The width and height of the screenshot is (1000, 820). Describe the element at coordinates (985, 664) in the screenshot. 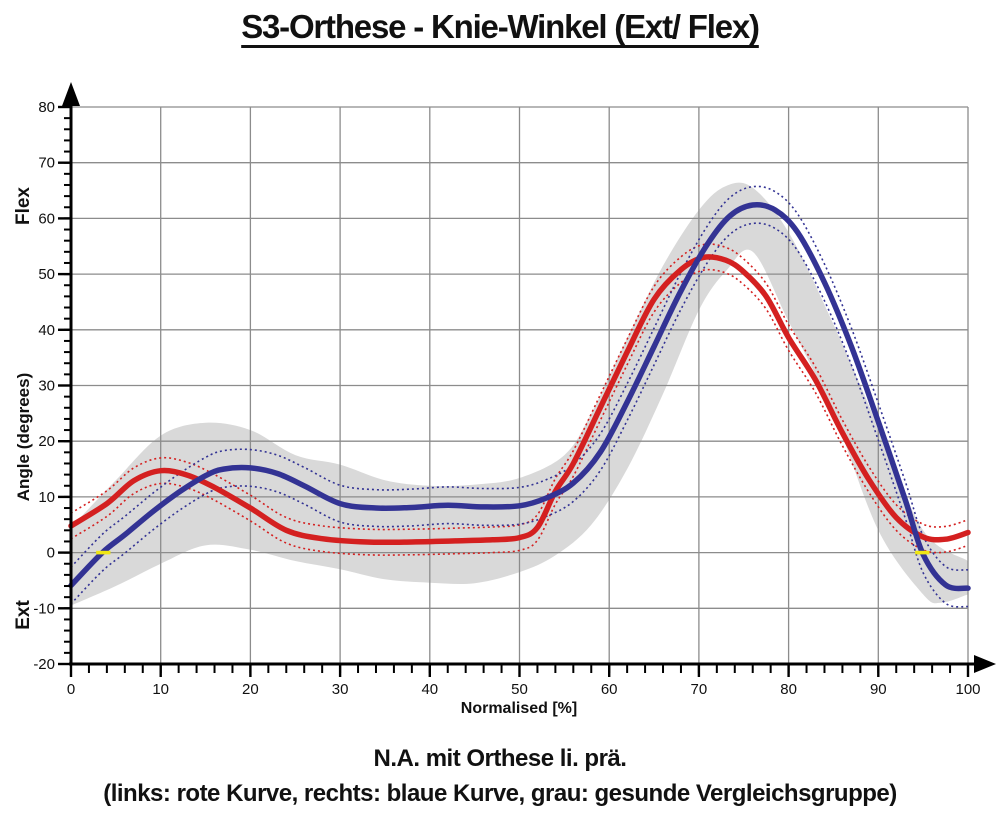

I see `x-axis-arrow-icon` at that location.